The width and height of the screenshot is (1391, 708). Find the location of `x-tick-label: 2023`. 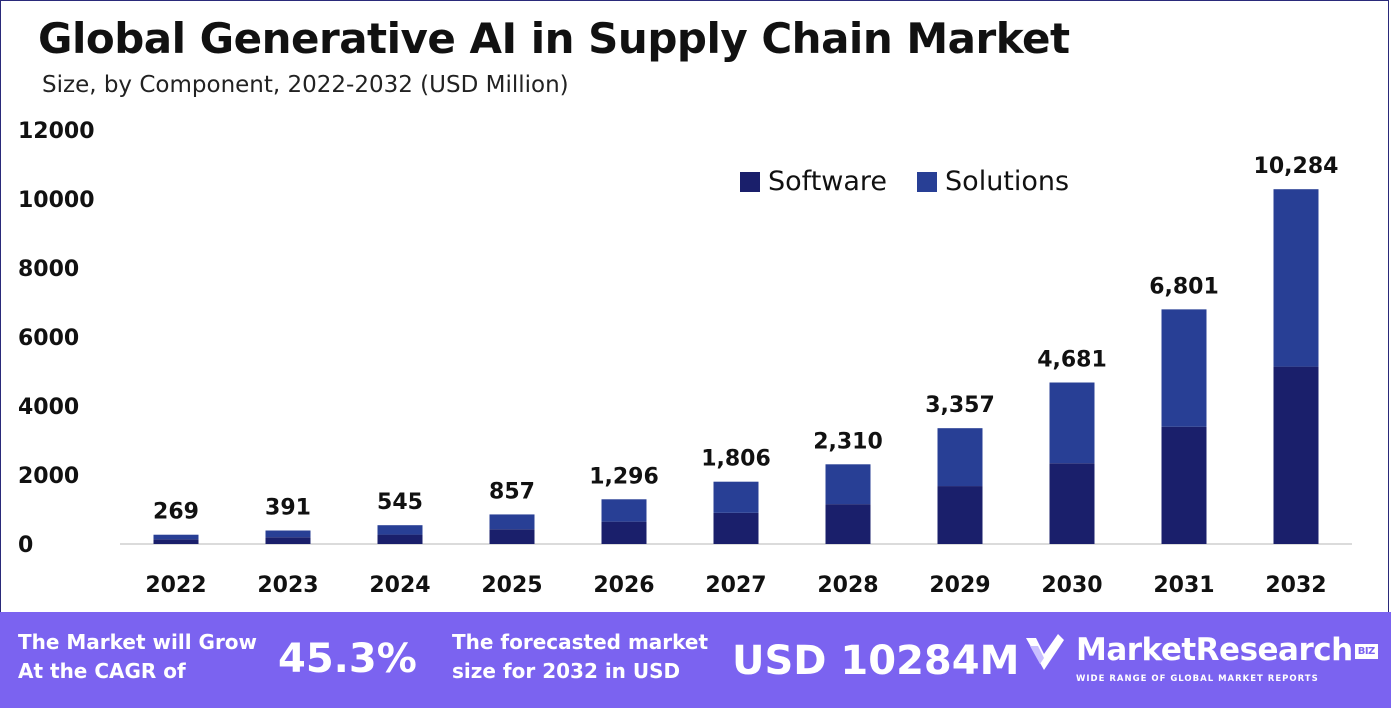

x-tick-label: 2023 is located at coordinates (287, 585).